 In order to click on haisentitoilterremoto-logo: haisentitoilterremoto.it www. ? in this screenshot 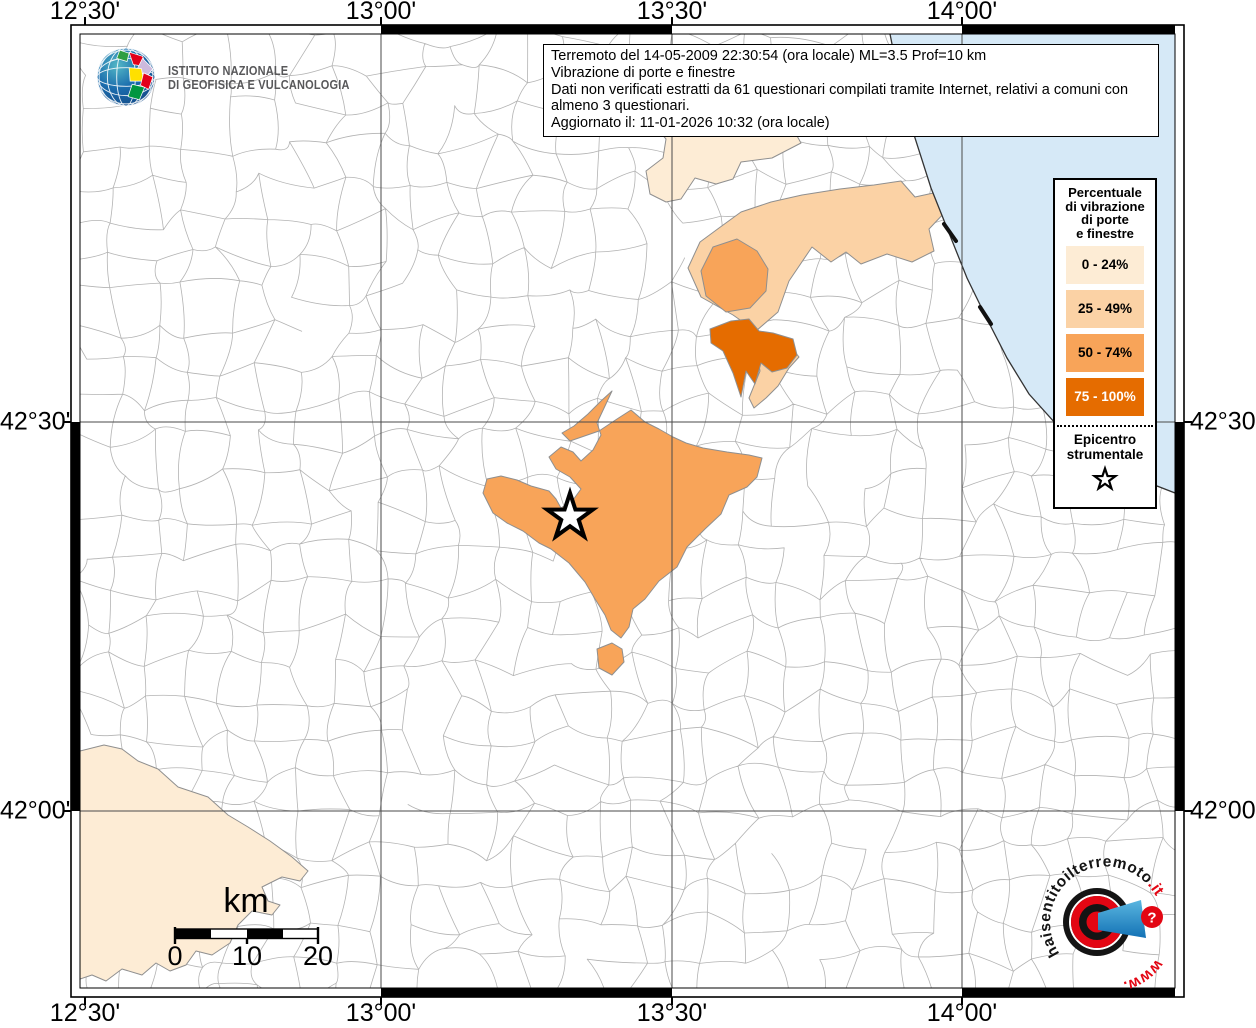, I will do `click(1102, 924)`.